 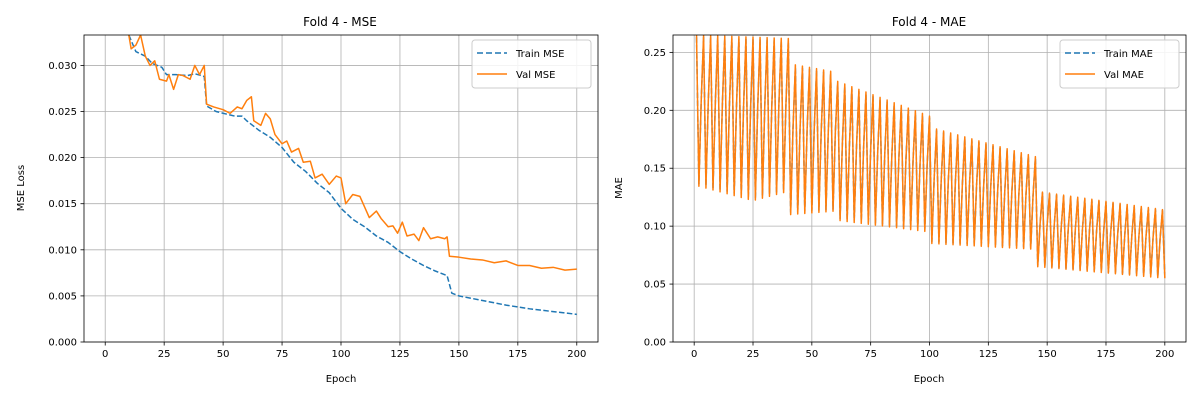 I want to click on mae-x-tick-label: 50, so click(x=811, y=354).